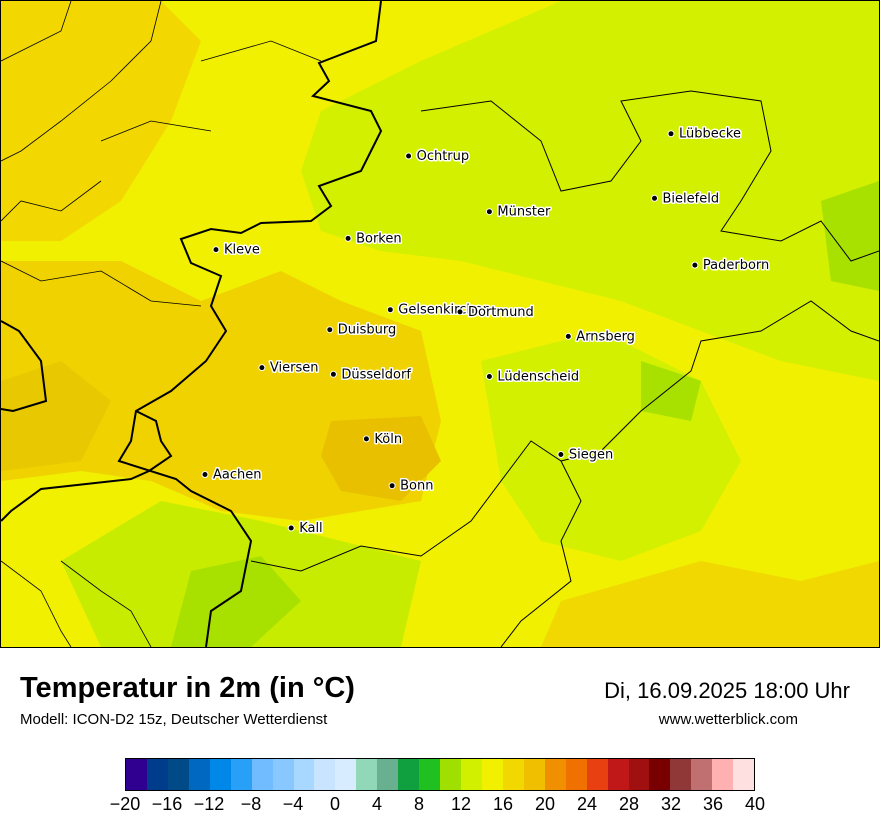  What do you see at coordinates (209, 804) in the screenshot?
I see `colorbar-tick: −12` at bounding box center [209, 804].